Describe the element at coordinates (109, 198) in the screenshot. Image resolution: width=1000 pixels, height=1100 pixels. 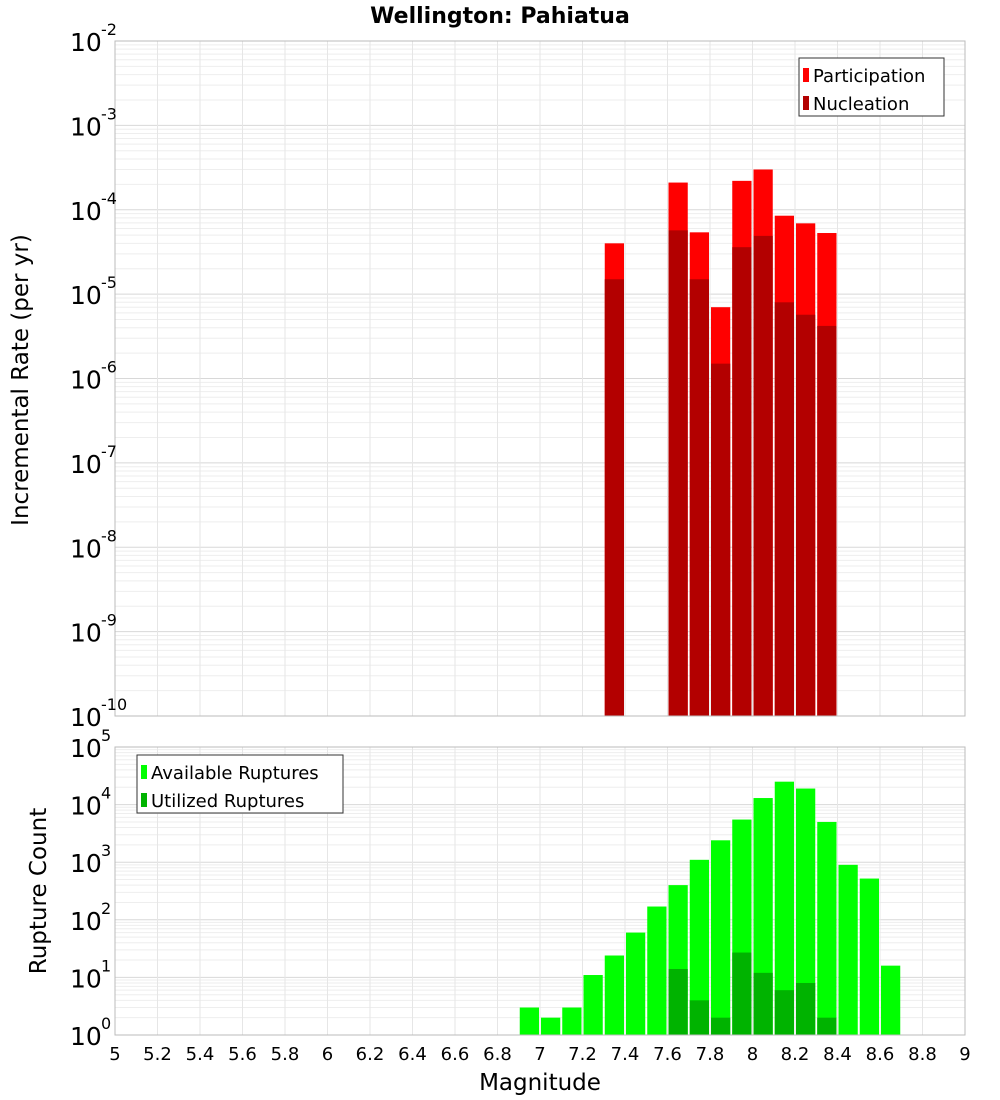
I see `rate-y-tick-exponent: -4` at that location.